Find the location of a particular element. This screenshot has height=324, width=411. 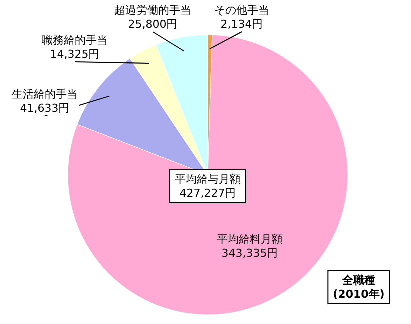

slice-label: 生活給的手当 is located at coordinates (45, 94).